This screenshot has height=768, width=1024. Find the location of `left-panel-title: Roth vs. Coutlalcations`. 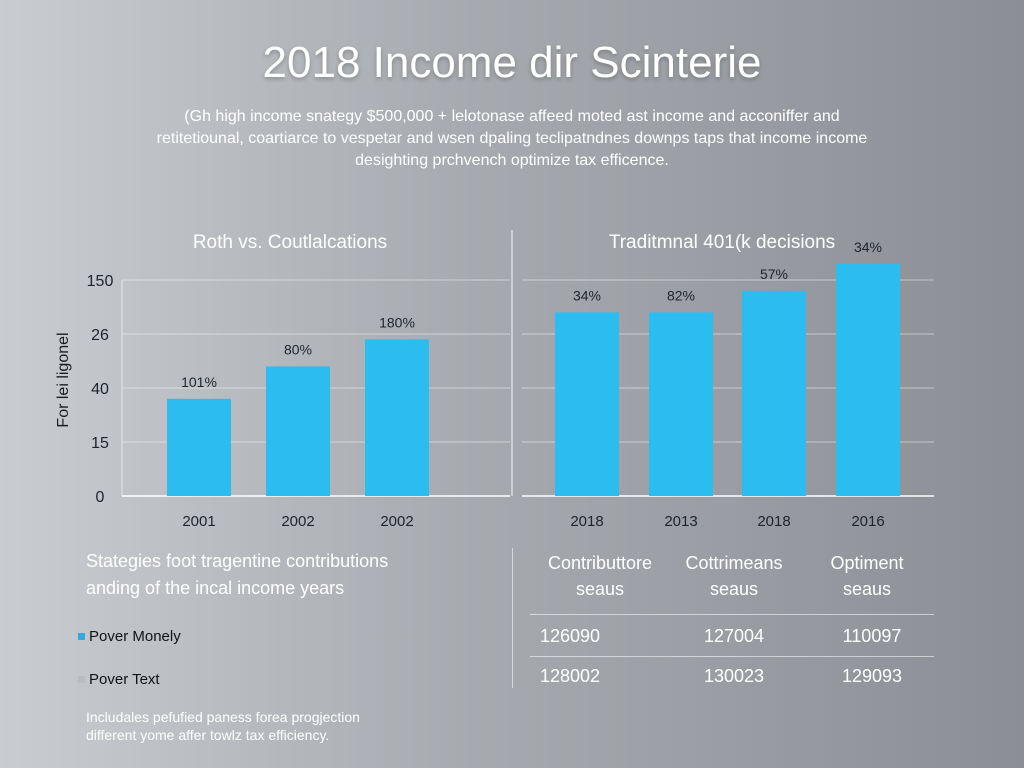

left-panel-title: Roth vs. Coutlalcations is located at coordinates (290, 242).